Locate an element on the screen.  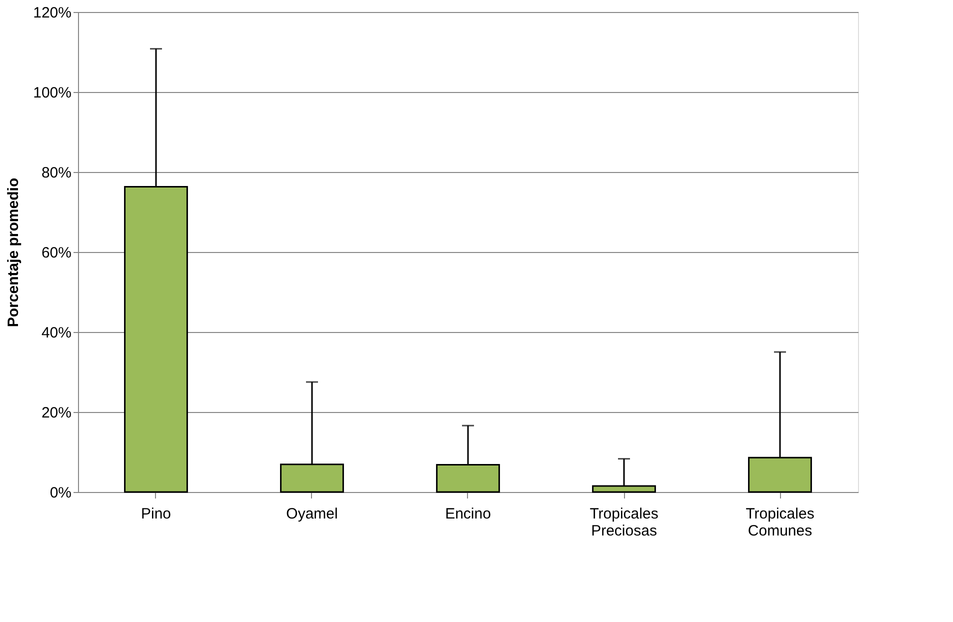
x-tick-label: Tropicales Comunes is located at coordinates (780, 523).